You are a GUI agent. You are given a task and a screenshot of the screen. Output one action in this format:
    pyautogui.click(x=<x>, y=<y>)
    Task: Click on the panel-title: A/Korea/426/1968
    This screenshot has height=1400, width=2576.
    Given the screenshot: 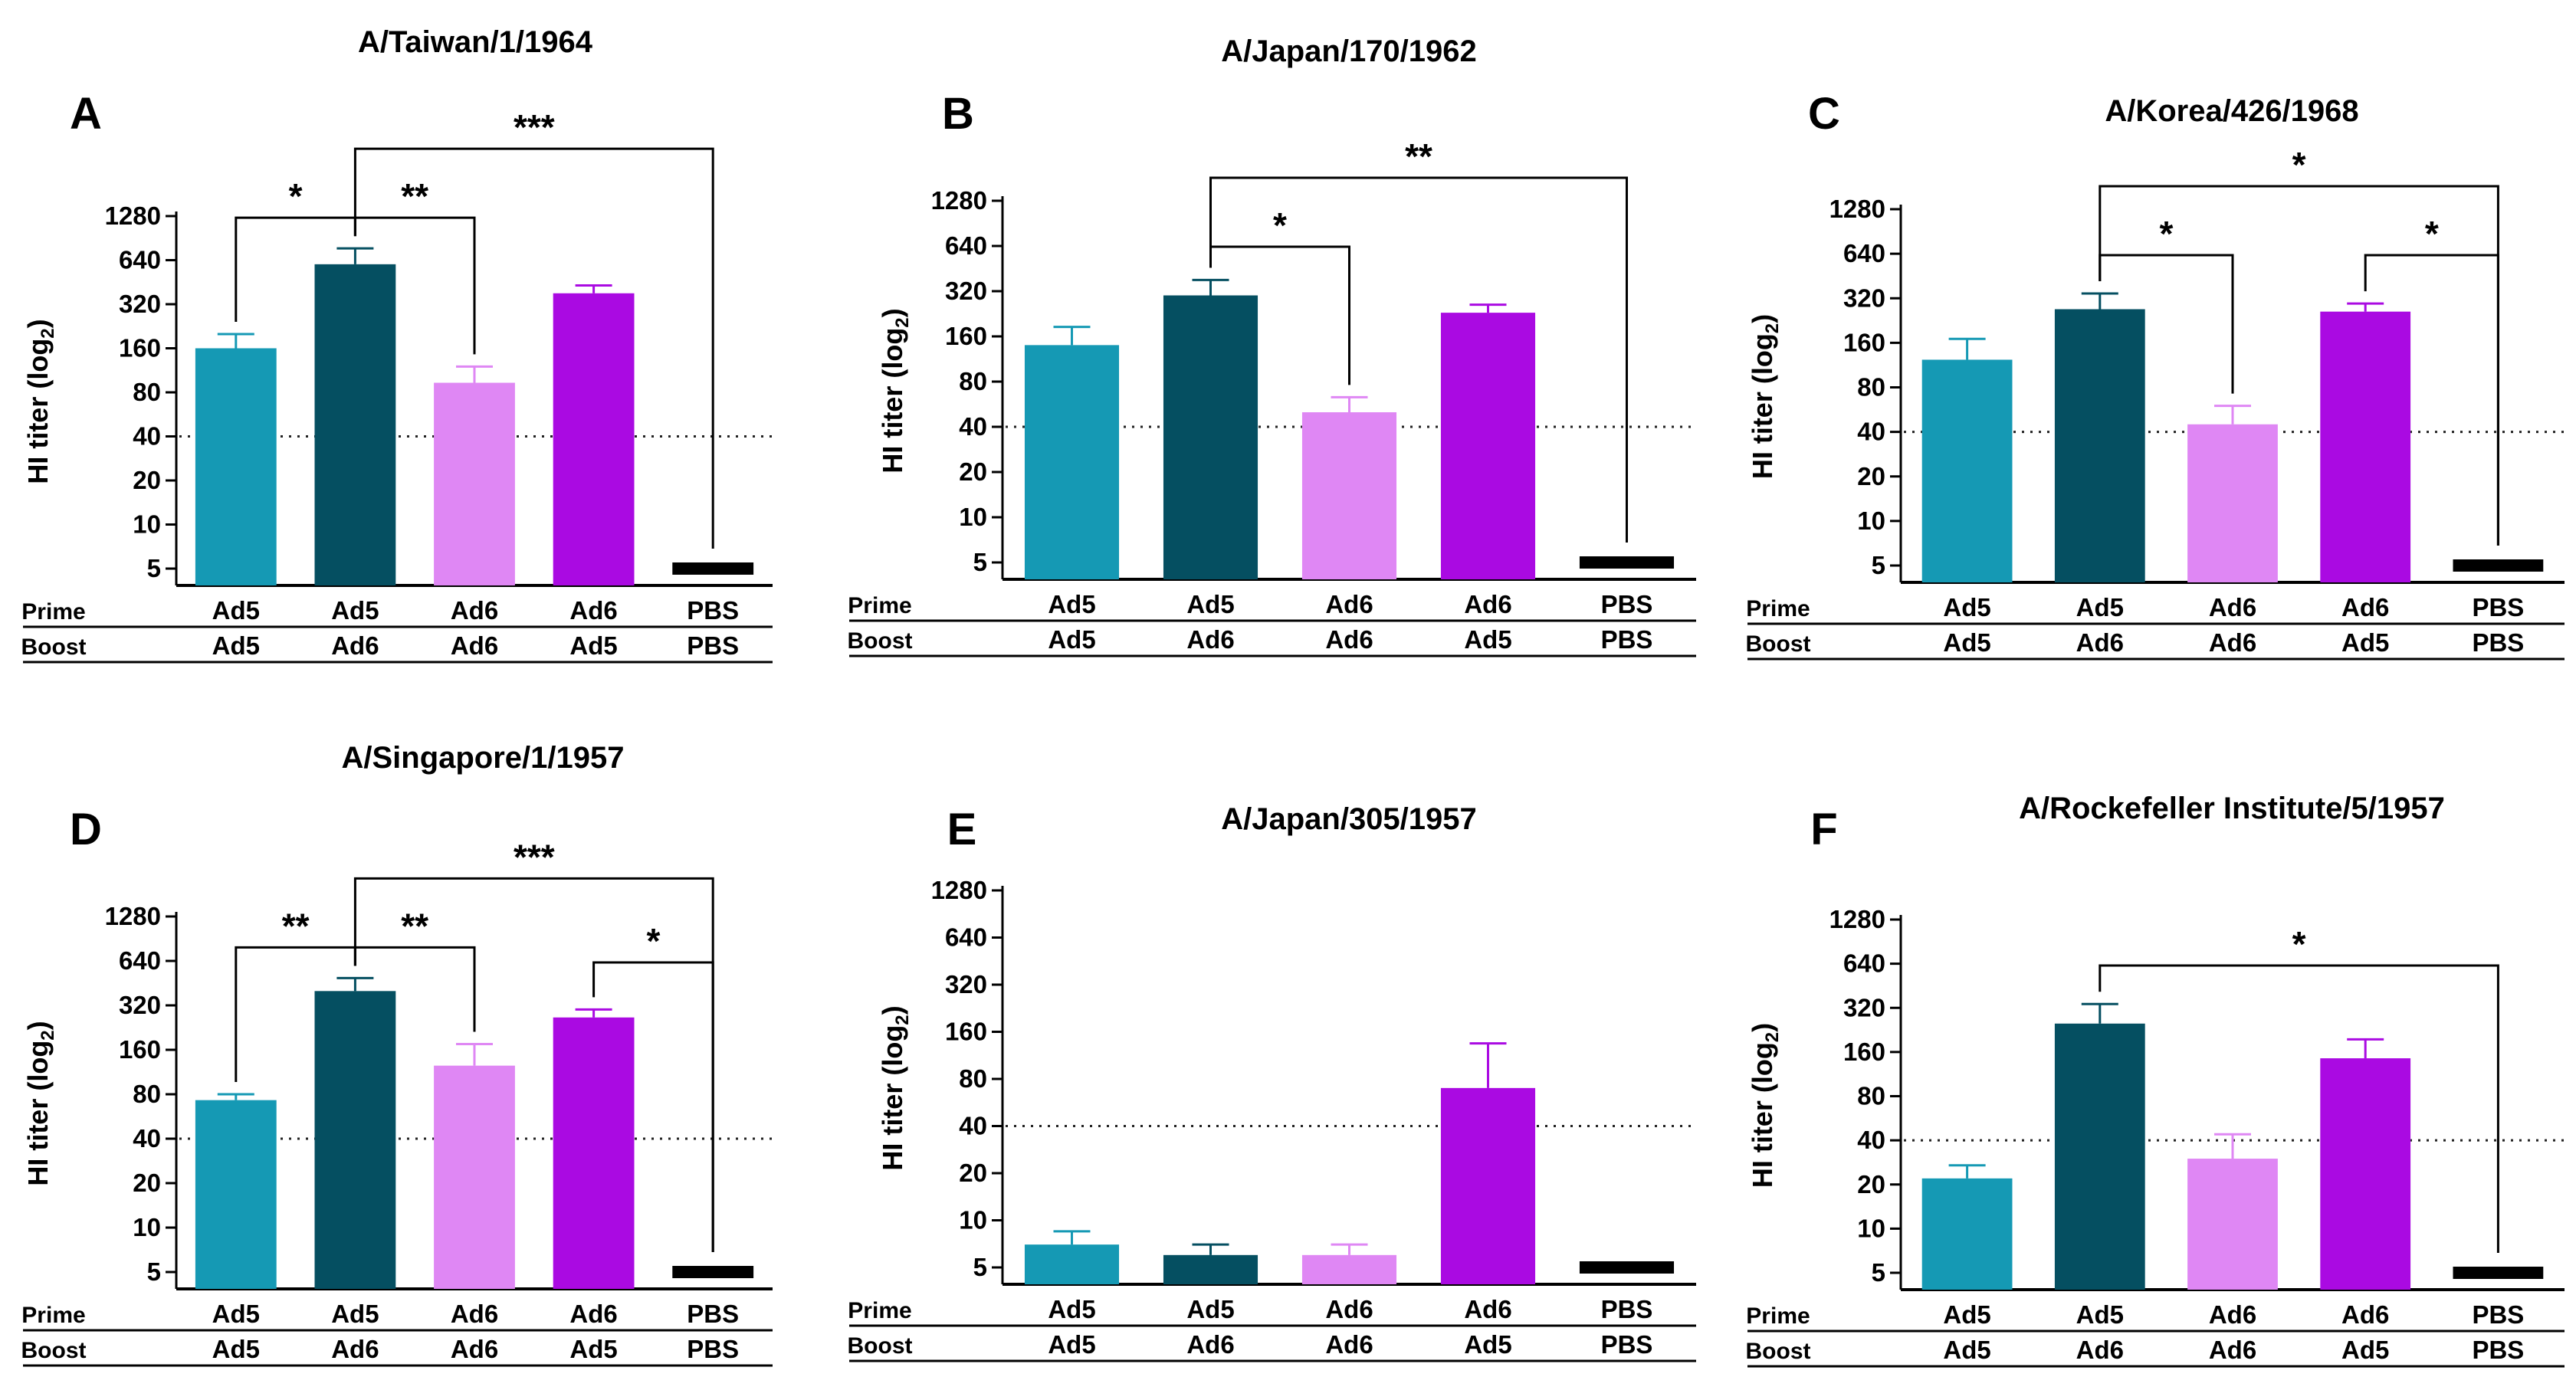 What is the action you would take?
    pyautogui.click(x=2231, y=111)
    